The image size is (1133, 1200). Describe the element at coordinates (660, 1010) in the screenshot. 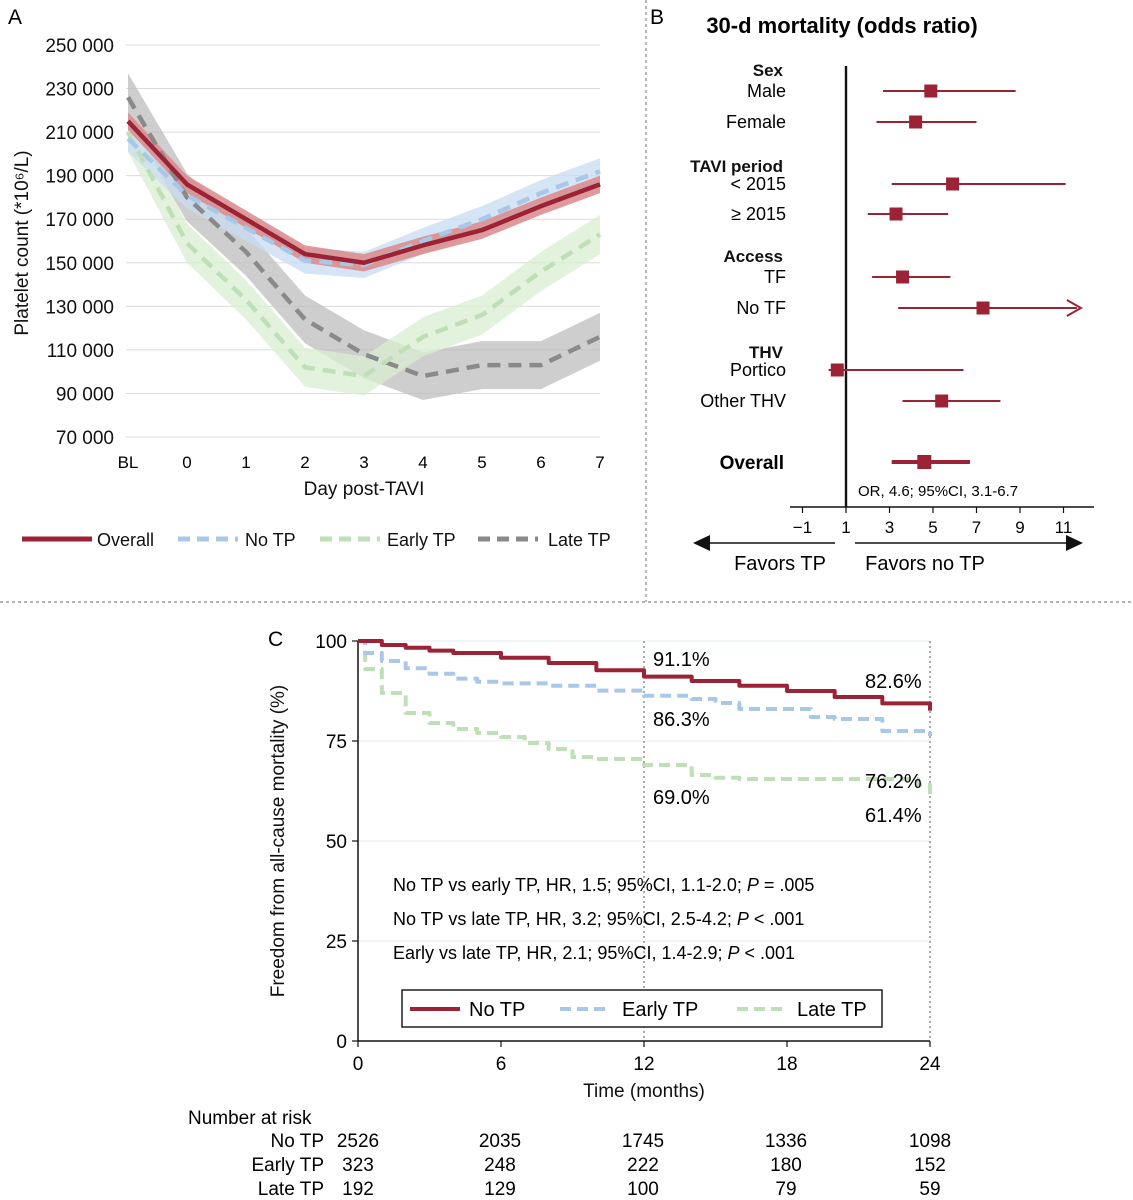

I see `km-legend-label-early-tp: Early TP` at that location.